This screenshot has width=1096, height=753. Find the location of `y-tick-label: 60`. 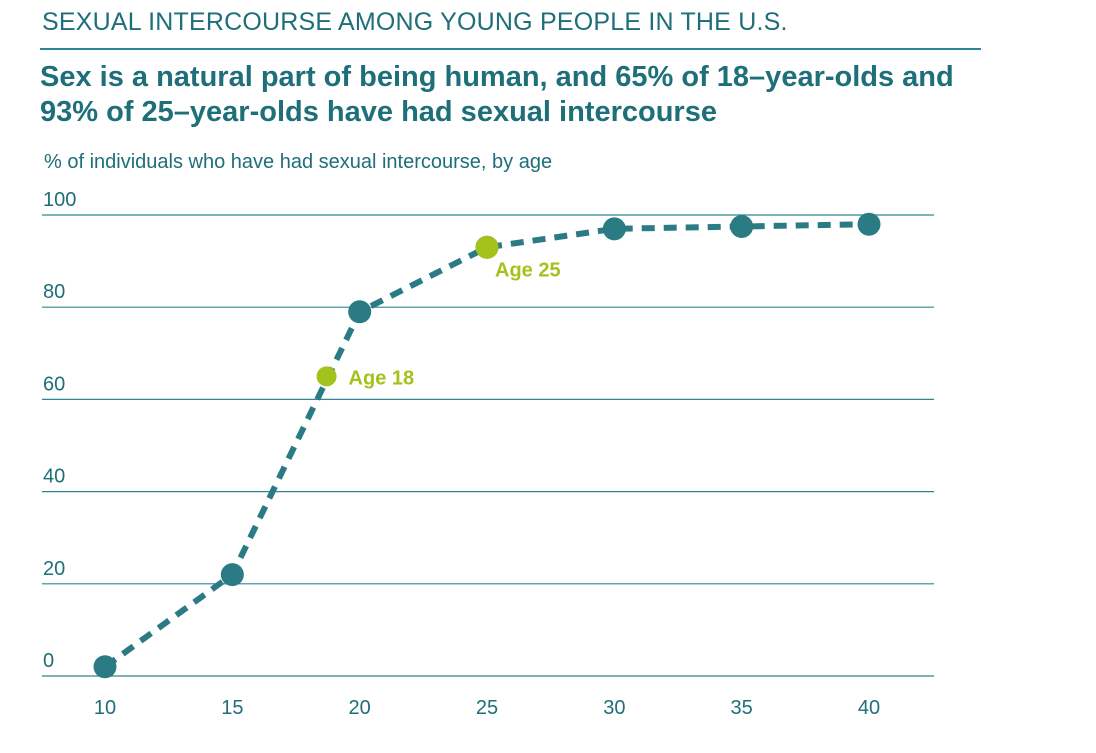

y-tick-label: 60 is located at coordinates (54, 384).